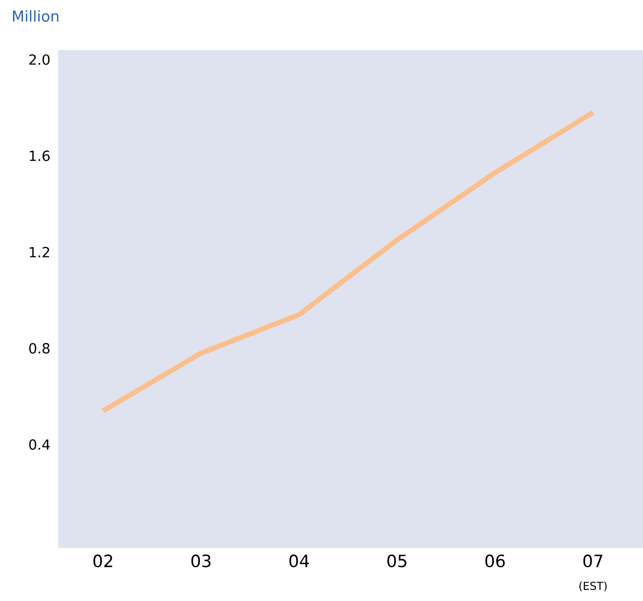  What do you see at coordinates (396, 561) in the screenshot?
I see `x-tick-label: 05` at bounding box center [396, 561].